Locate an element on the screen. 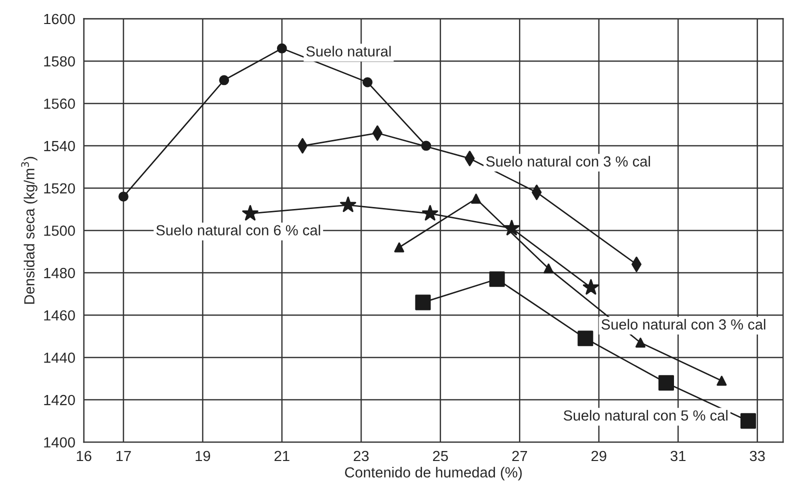  x-tick-label: 33 is located at coordinates (757, 456).